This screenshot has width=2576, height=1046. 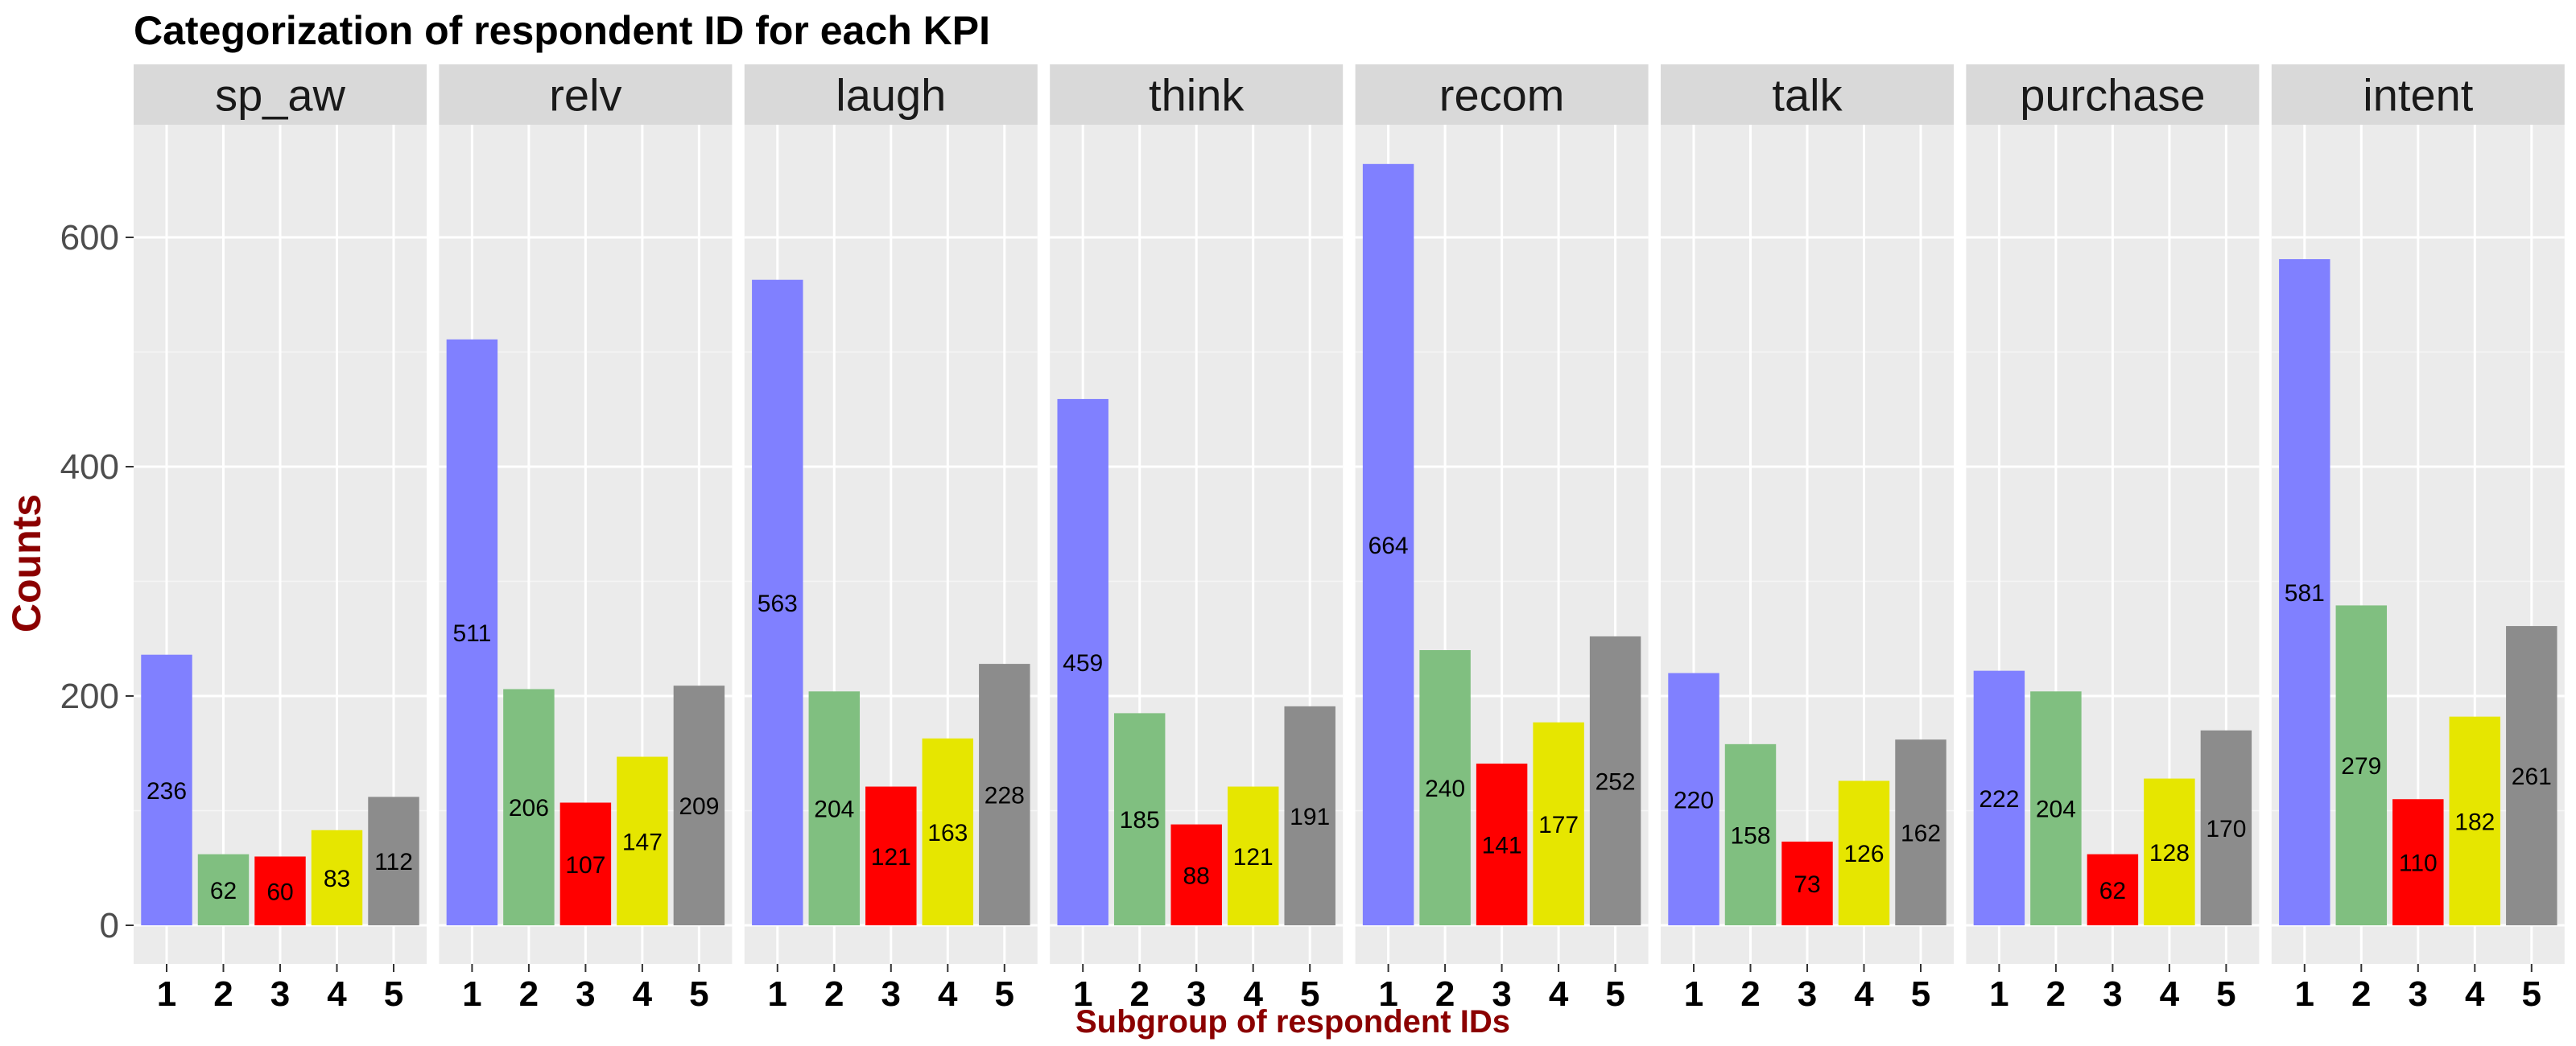 What do you see at coordinates (1310, 817) in the screenshot?
I see `bar-value-label: 191` at bounding box center [1310, 817].